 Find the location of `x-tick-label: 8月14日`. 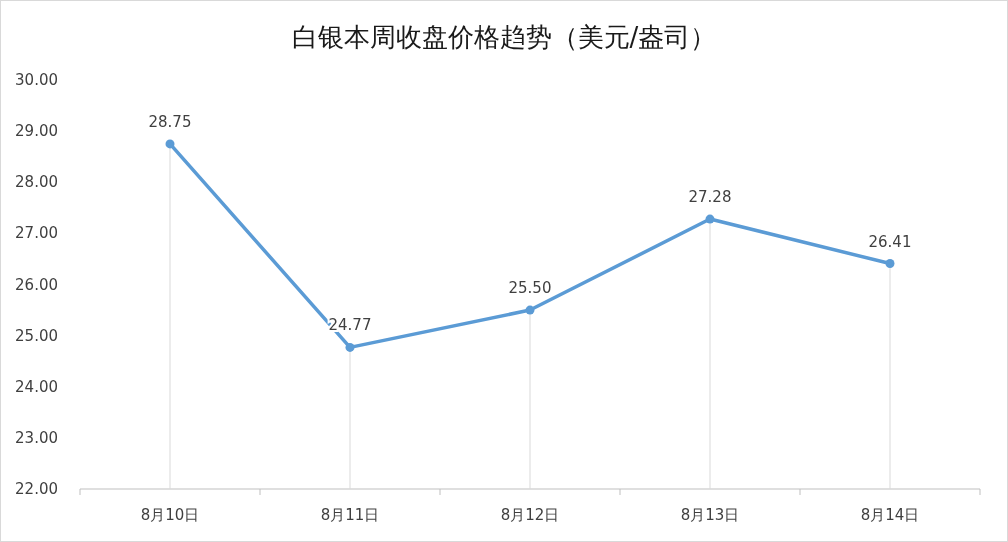

x-tick-label: 8月14日 is located at coordinates (890, 515).